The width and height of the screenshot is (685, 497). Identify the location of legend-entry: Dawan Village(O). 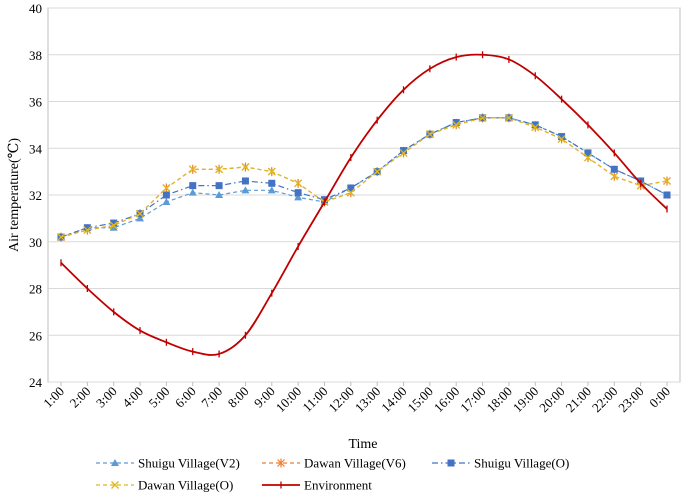
(164, 485).